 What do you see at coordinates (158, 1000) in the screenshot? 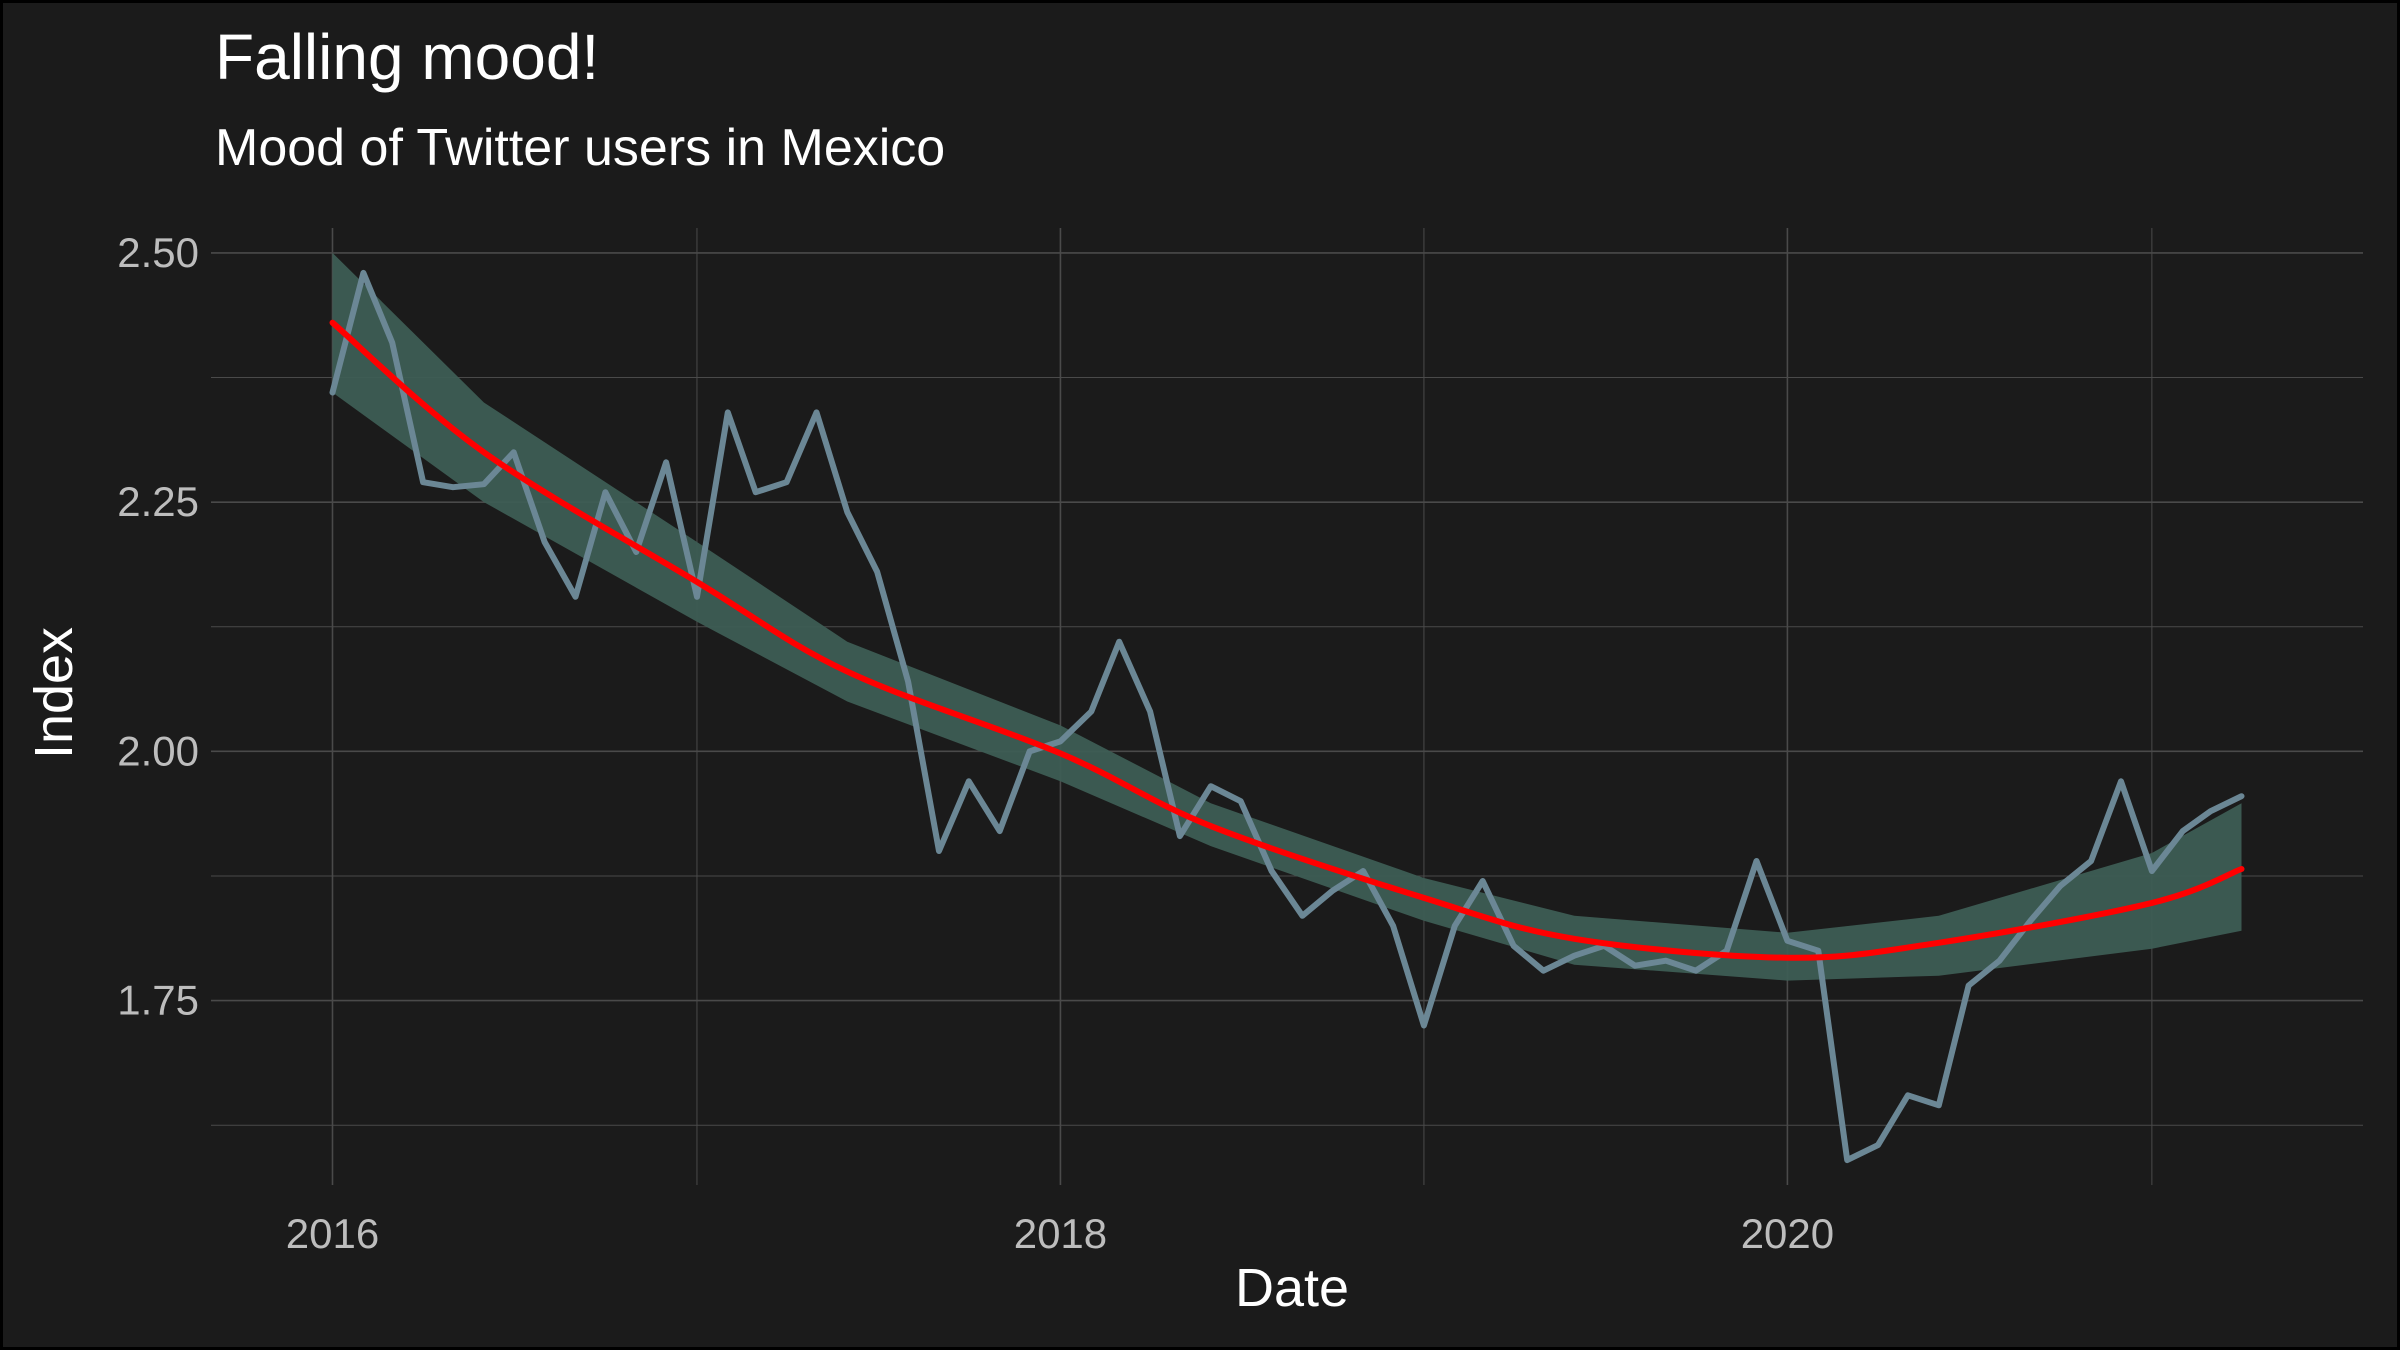
I see `y-tick-label: 1.75` at bounding box center [158, 1000].